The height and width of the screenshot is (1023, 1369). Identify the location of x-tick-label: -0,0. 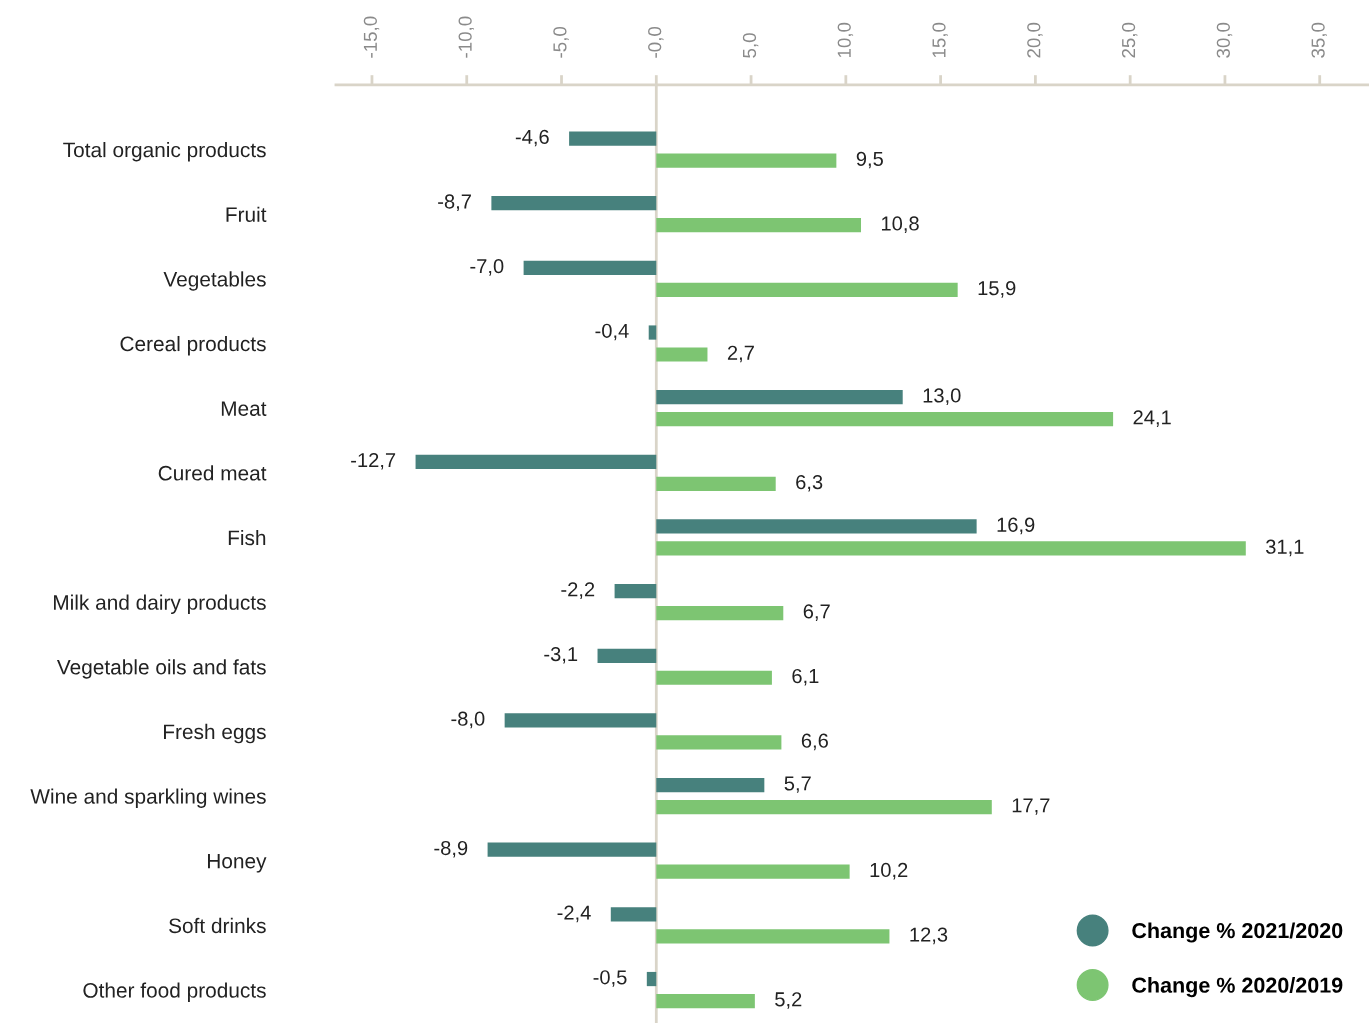
(656, 42).